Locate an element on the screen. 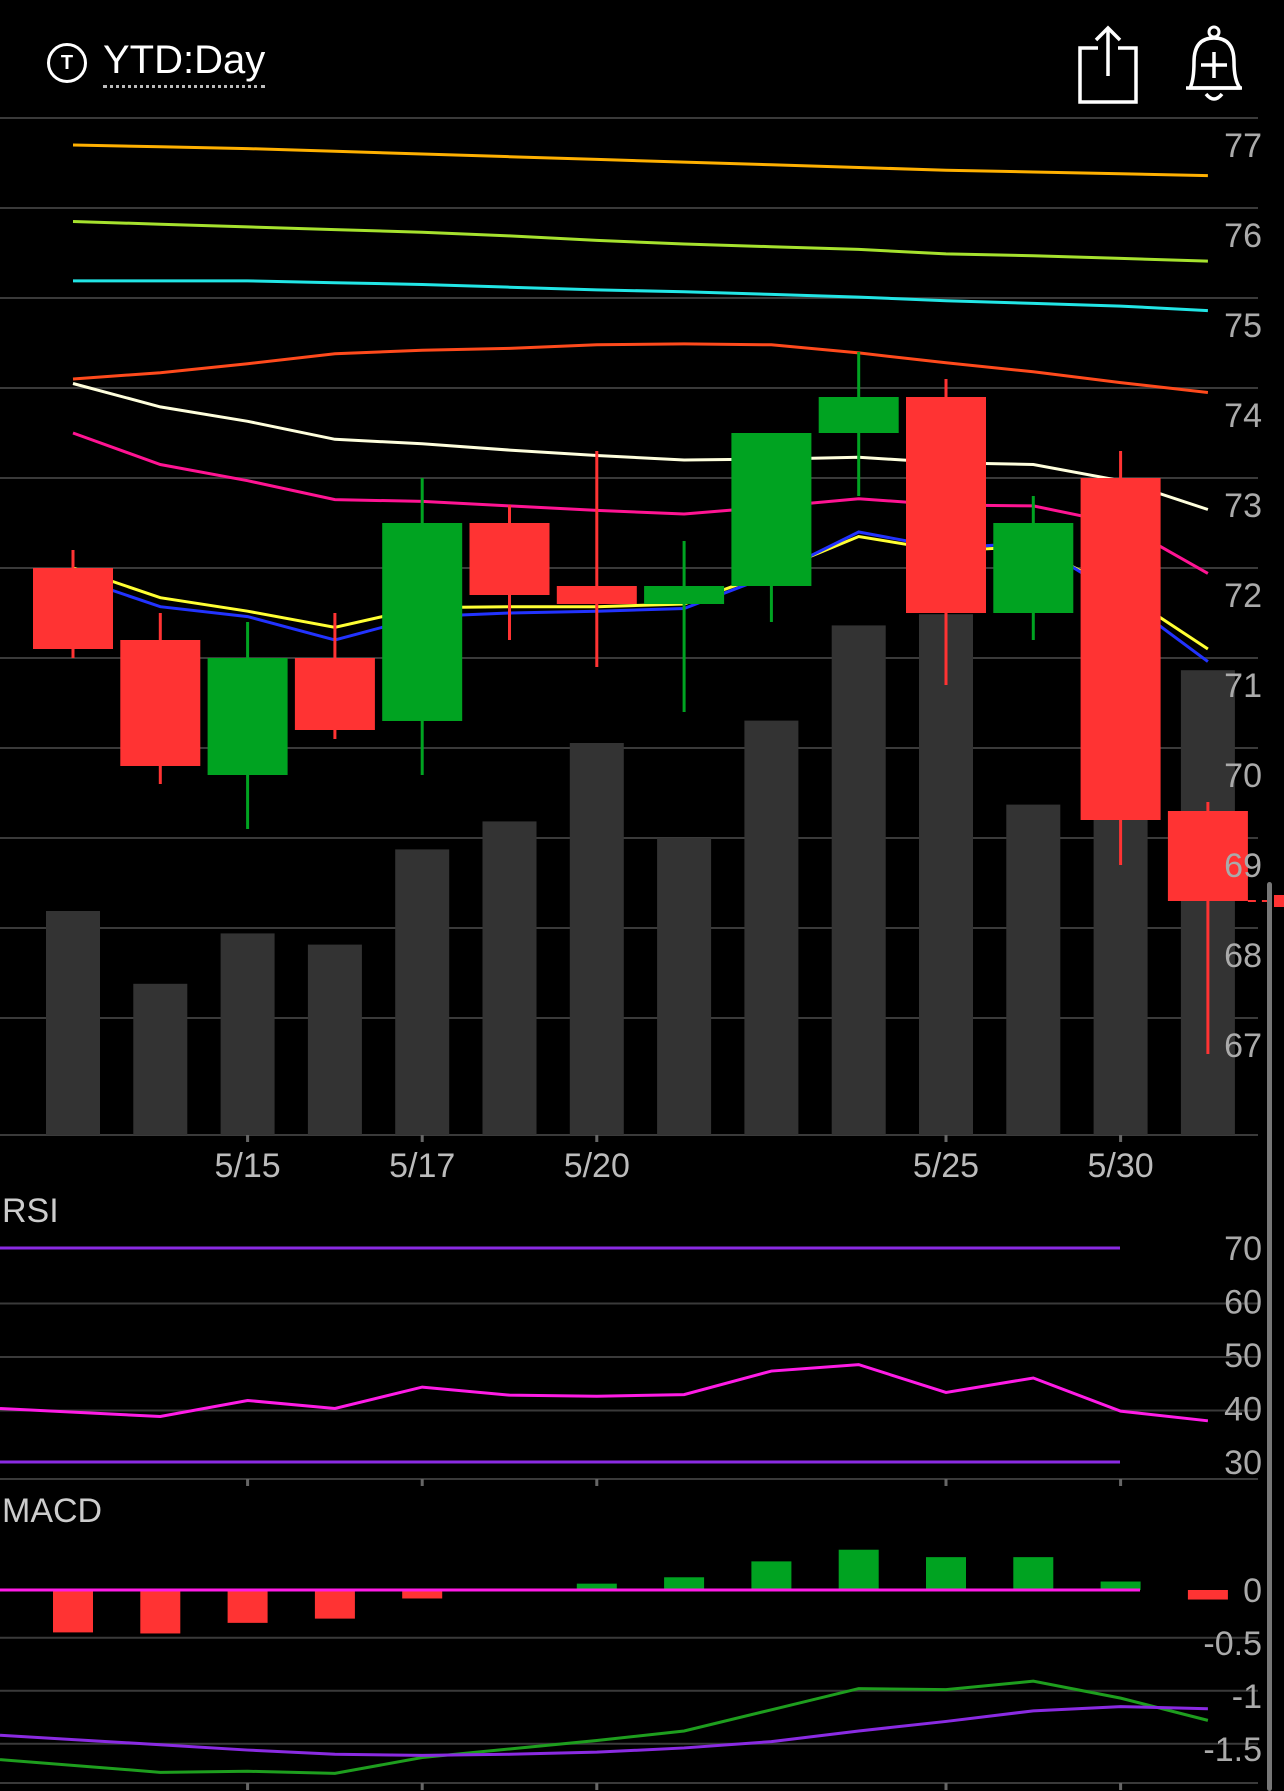  date-label: 5/17 is located at coordinates (422, 1166).